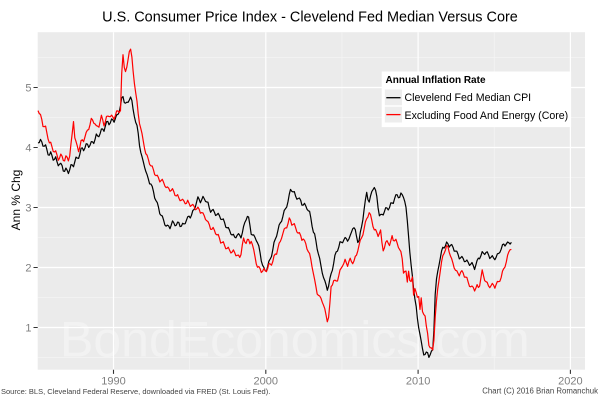 This screenshot has width=600, height=405. Describe the element at coordinates (28, 208) in the screenshot. I see `svg-text: 3` at that location.